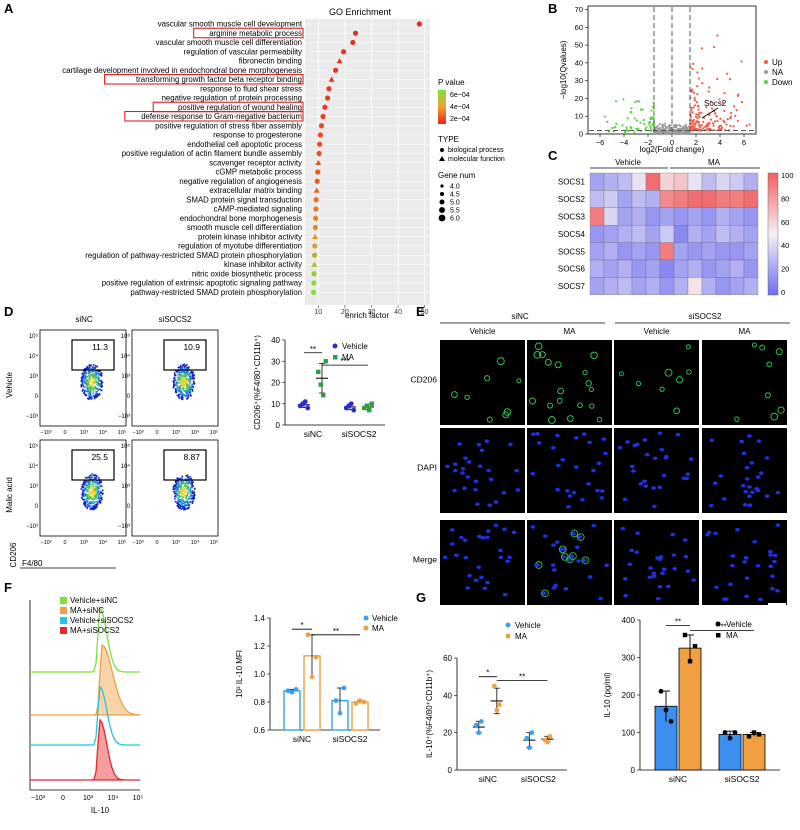  I want to click on go-x-ticks: 10 20 30 40 50, so click(371, 310).